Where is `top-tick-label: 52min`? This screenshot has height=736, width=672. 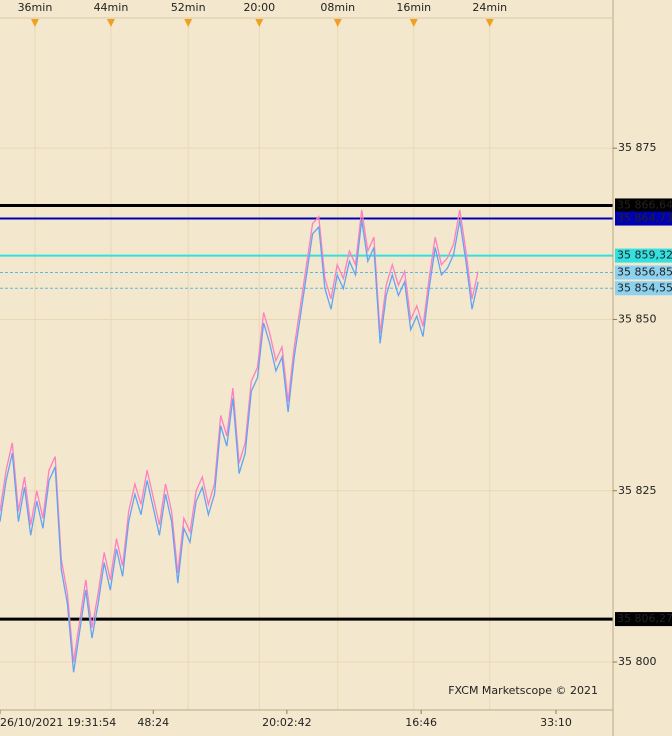 top-tick-label: 52min is located at coordinates (188, 7).